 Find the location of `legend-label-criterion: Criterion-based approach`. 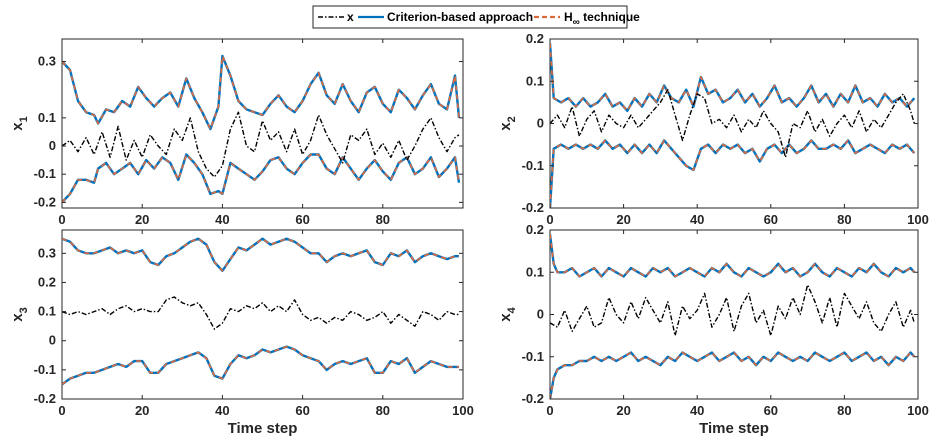

legend-label-criterion: Criterion-based approach is located at coordinates (460, 17).